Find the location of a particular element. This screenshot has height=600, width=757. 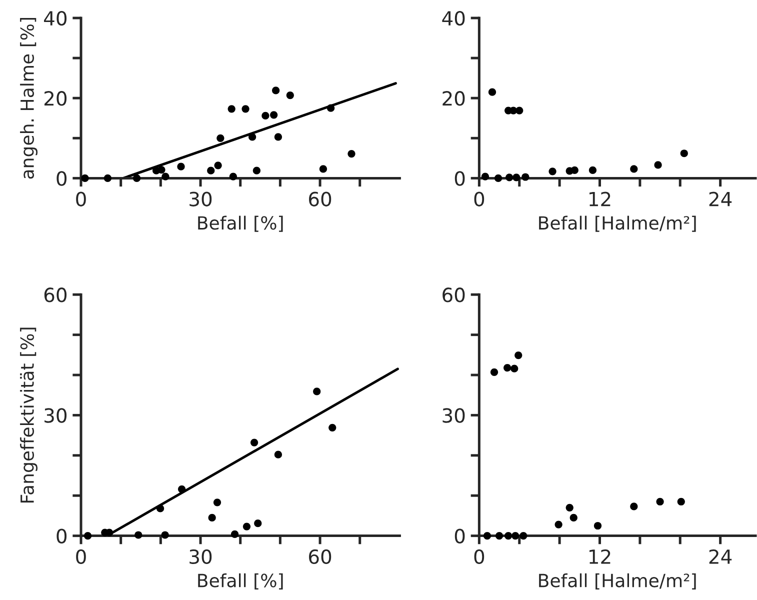

y-axis-title: Fangeffektivität [%] is located at coordinates (29, 415).